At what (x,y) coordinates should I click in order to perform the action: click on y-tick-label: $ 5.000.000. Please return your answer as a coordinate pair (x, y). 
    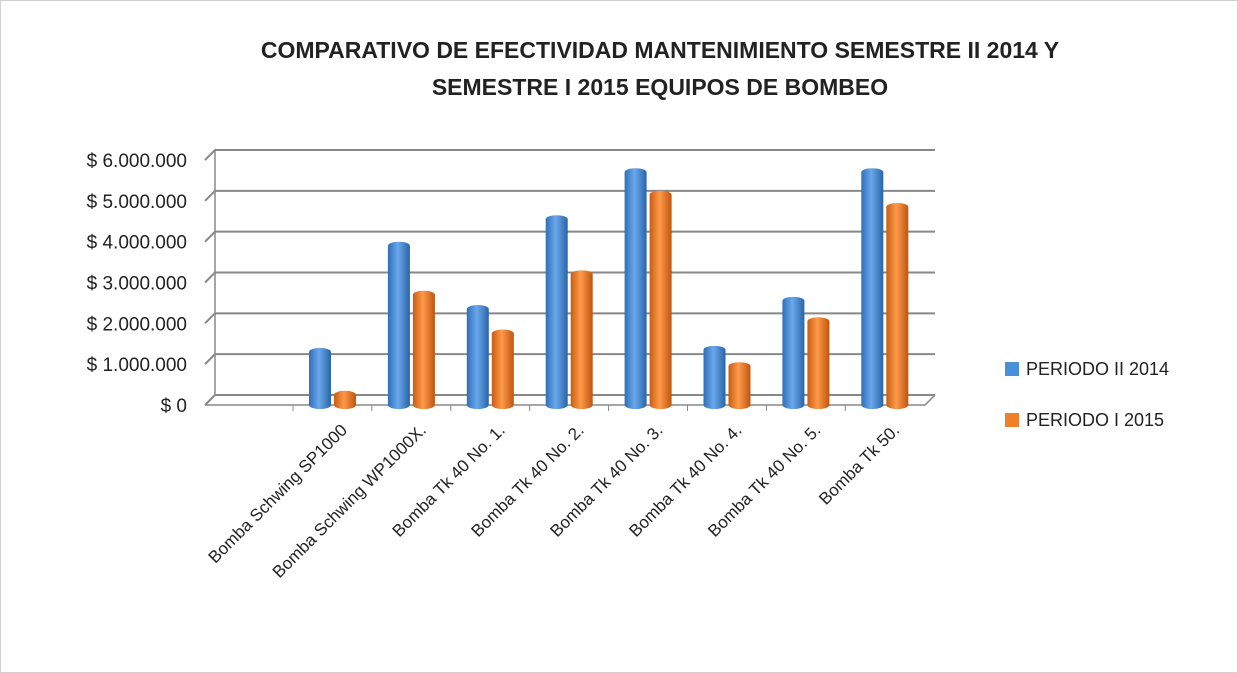
    Looking at the image, I should click on (137, 202).